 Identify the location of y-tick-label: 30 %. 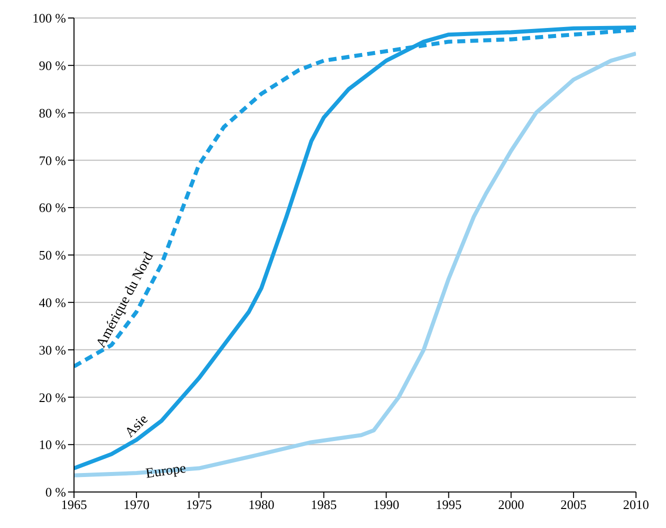
(52, 350).